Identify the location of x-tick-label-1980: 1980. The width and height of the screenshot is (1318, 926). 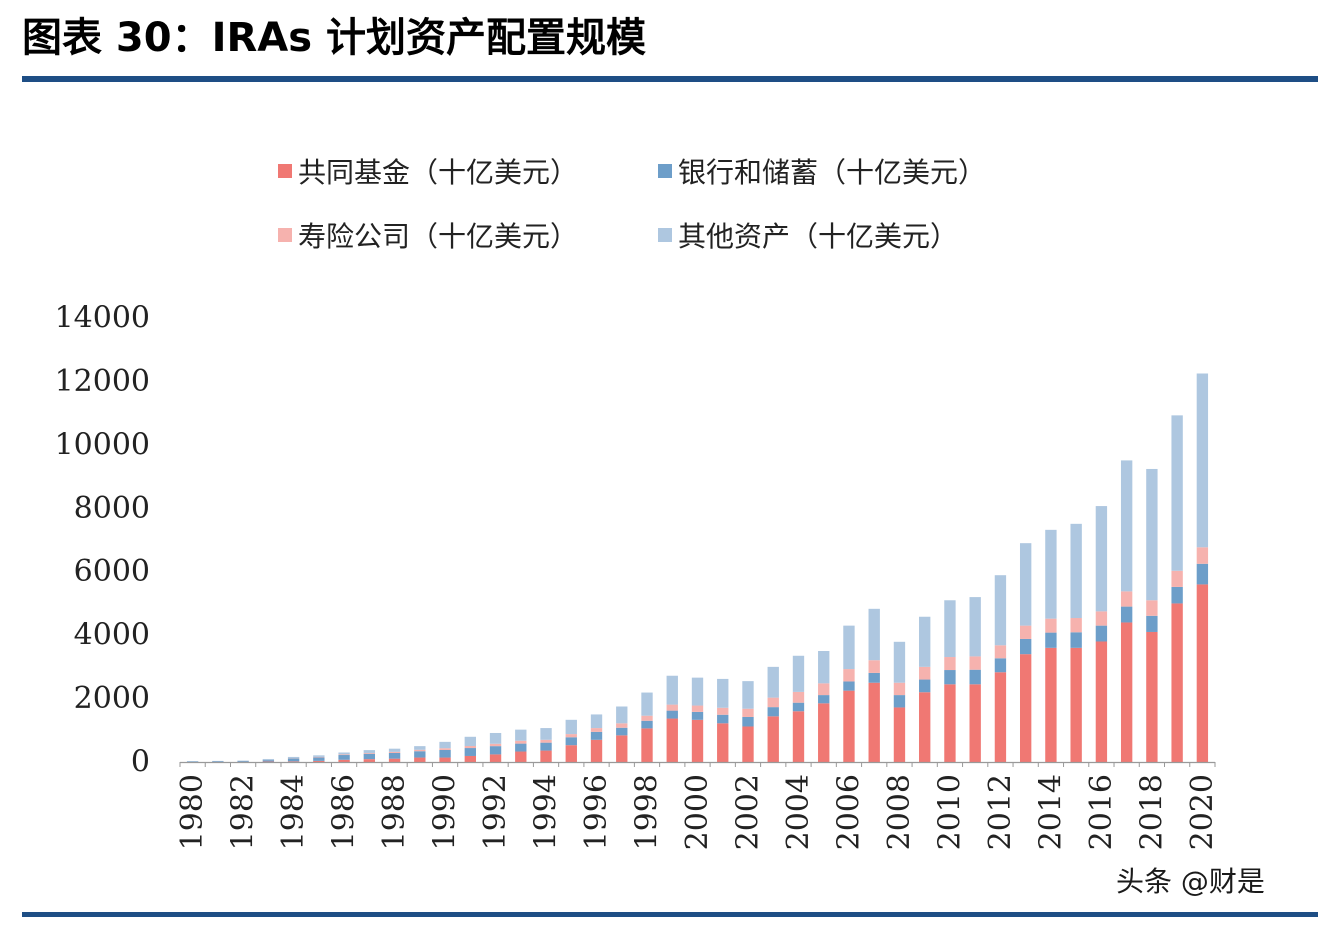
(192, 812).